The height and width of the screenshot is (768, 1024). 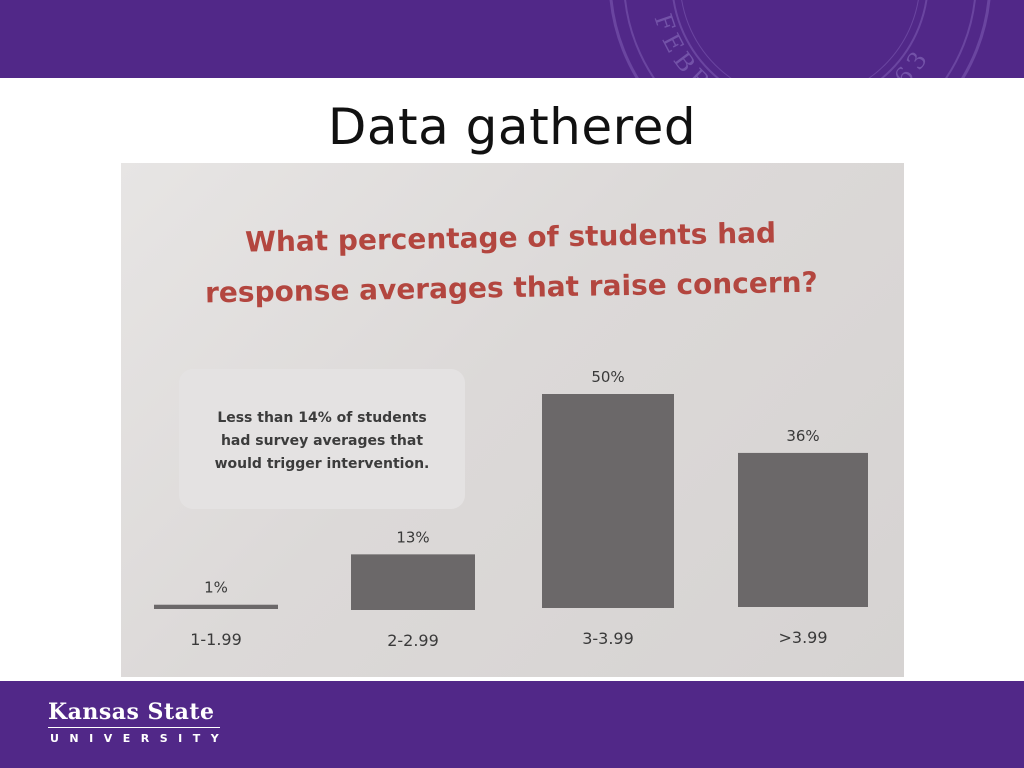 I want to click on callout-line-1: Less than 14% of students, so click(x=322, y=418).